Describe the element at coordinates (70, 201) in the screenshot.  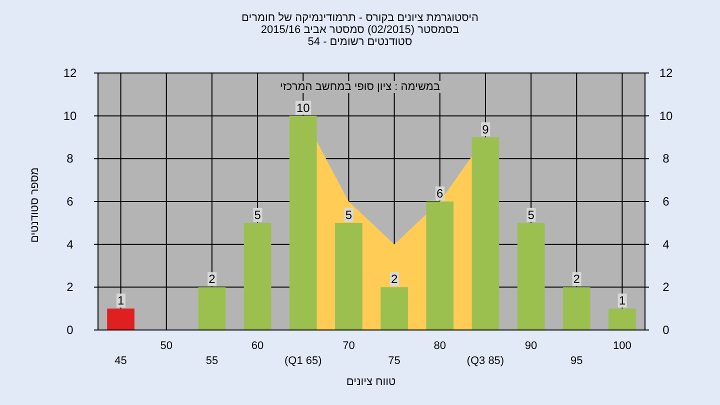
I see `y-tick-label: 6` at that location.